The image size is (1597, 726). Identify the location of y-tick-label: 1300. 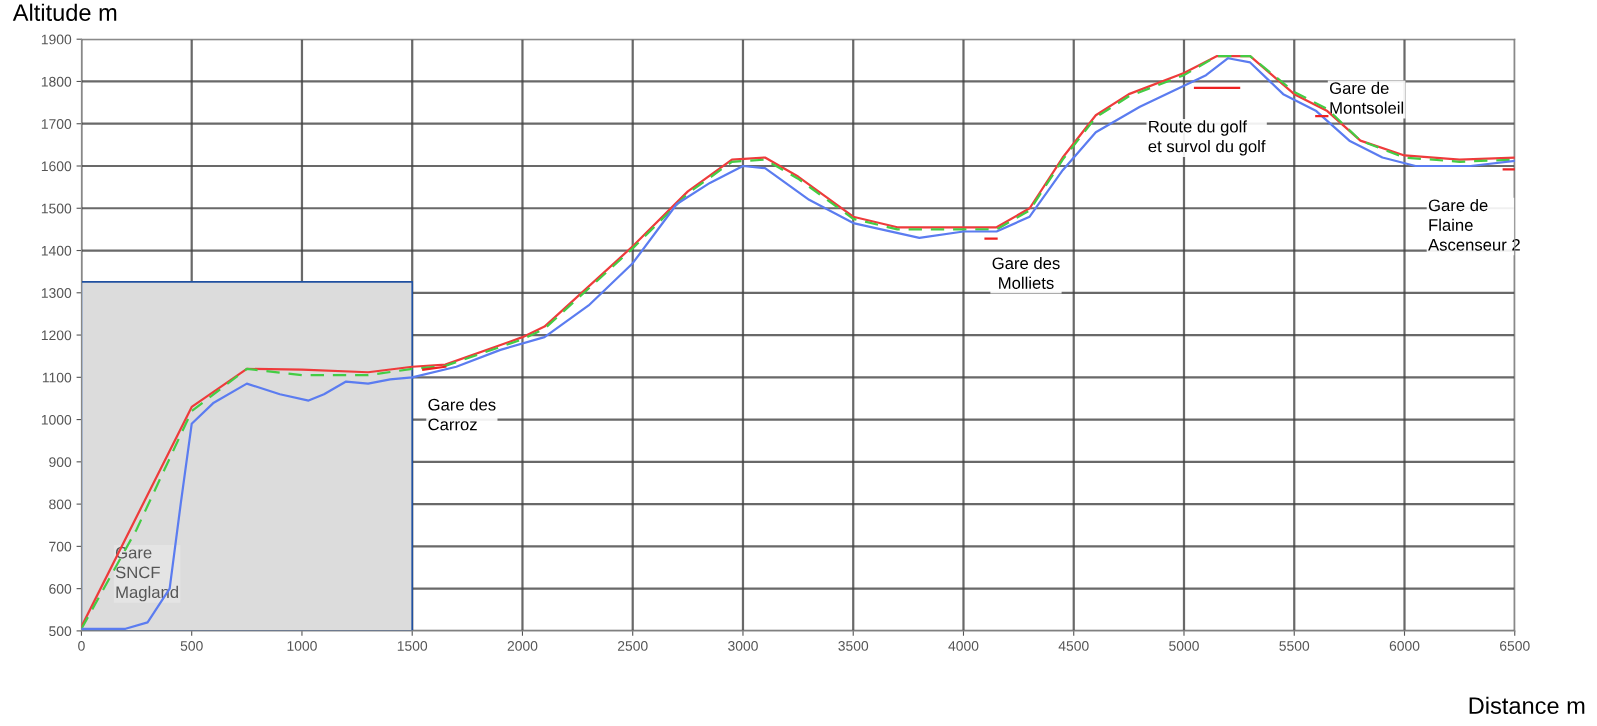
(56, 293).